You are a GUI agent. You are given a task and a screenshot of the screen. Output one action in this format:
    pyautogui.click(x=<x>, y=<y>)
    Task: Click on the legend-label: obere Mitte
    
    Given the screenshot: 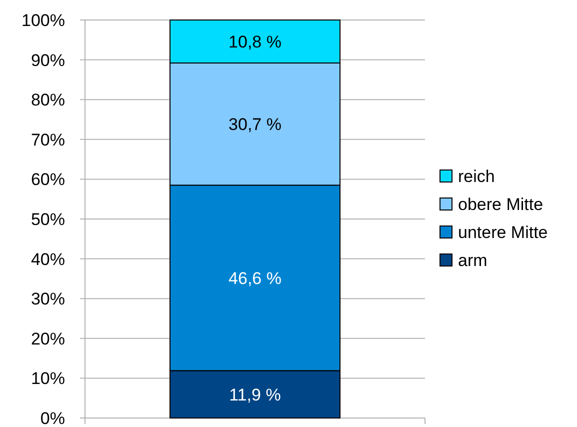 What is the action you would take?
    pyautogui.click(x=501, y=204)
    